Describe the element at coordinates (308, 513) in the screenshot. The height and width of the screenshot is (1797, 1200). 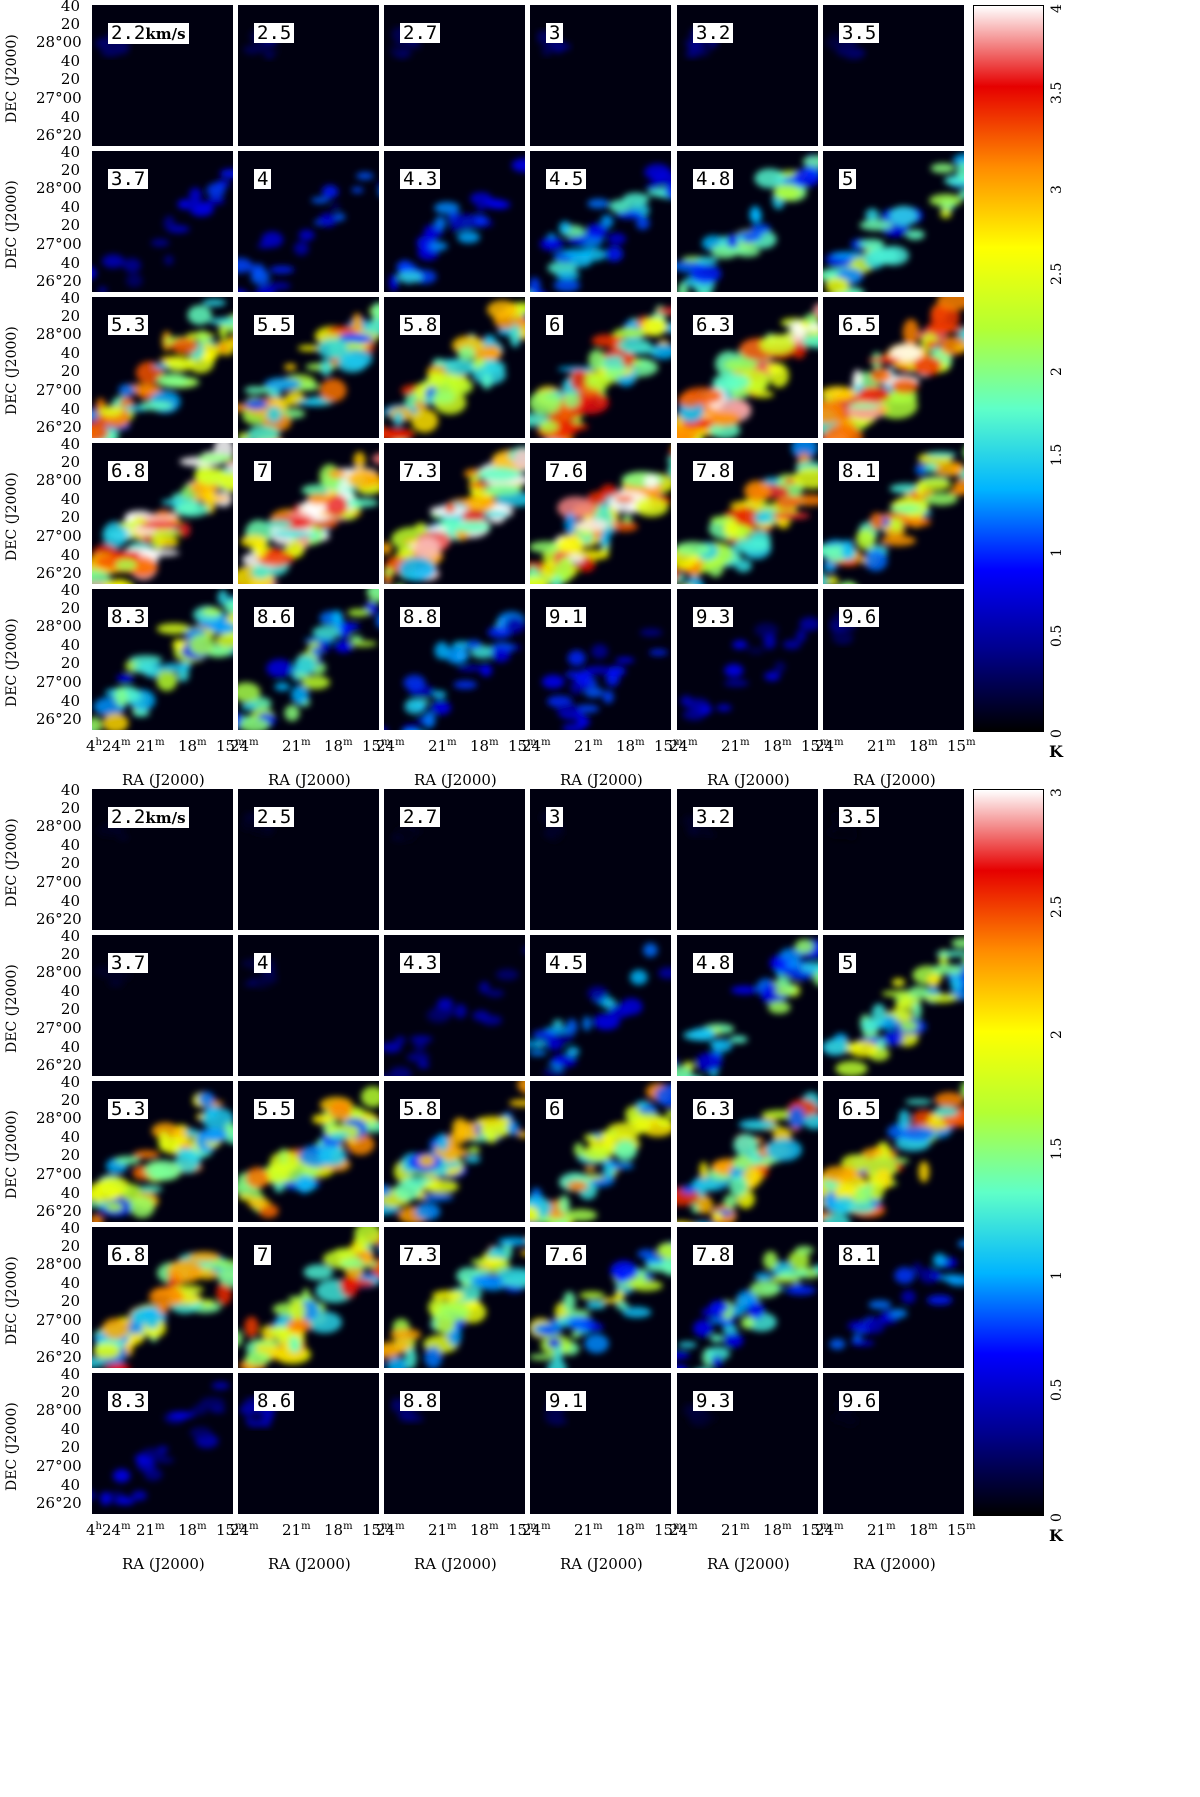
I see `channel-panel: 7` at that location.